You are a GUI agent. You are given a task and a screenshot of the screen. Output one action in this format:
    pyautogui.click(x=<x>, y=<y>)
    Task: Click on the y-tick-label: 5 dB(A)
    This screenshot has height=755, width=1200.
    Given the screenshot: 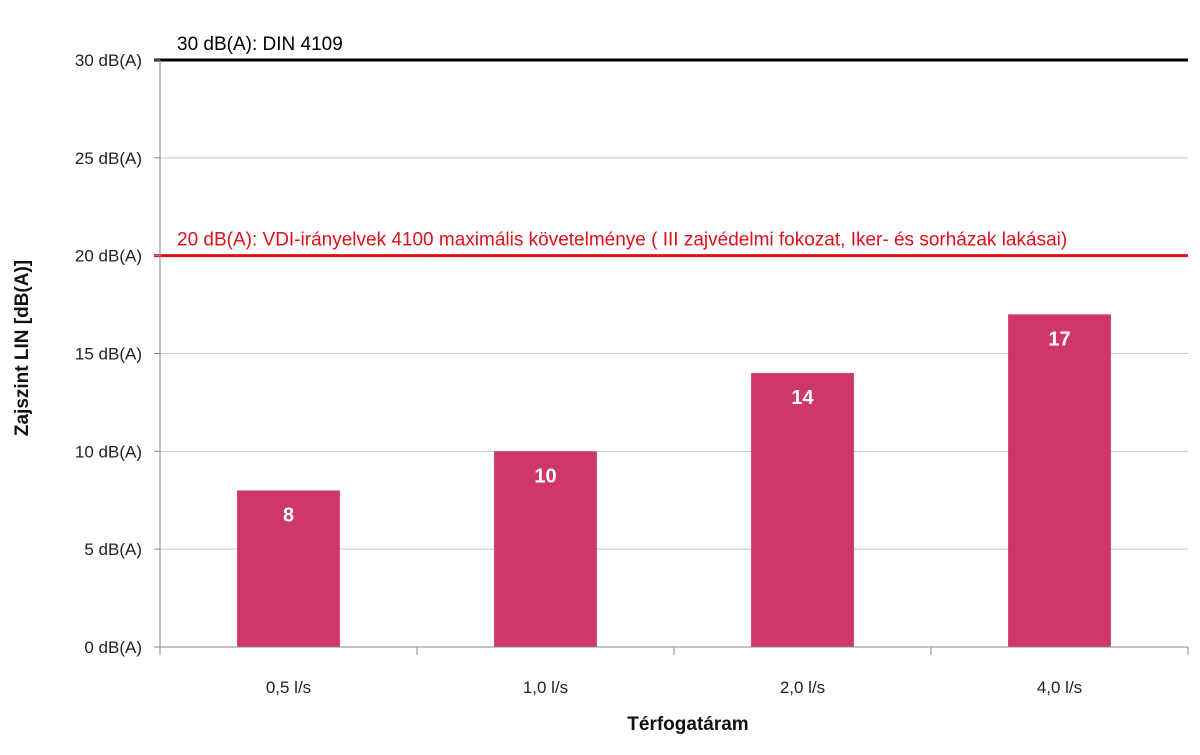 What is the action you would take?
    pyautogui.click(x=113, y=549)
    